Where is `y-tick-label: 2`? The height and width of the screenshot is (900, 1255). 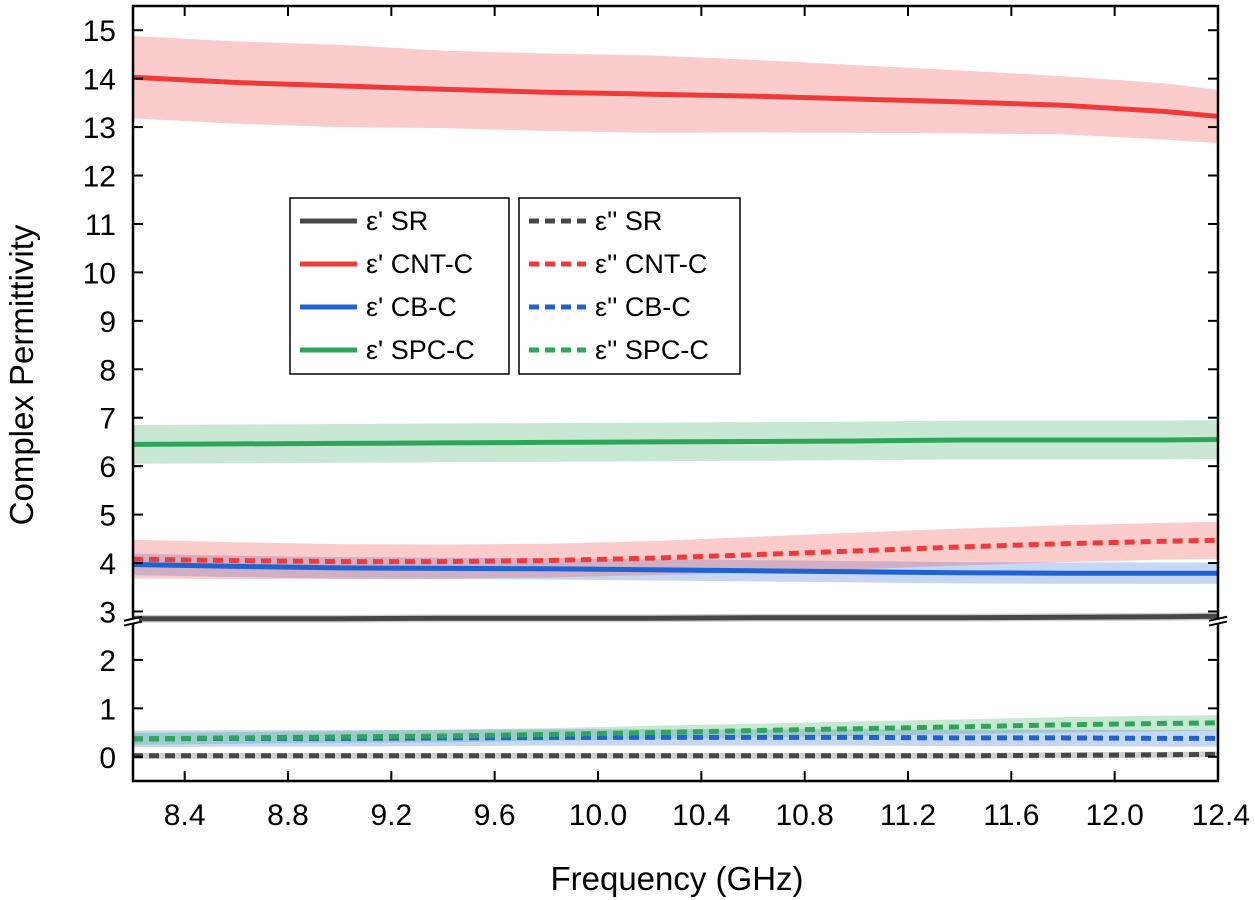 y-tick-label: 2 is located at coordinates (107, 661).